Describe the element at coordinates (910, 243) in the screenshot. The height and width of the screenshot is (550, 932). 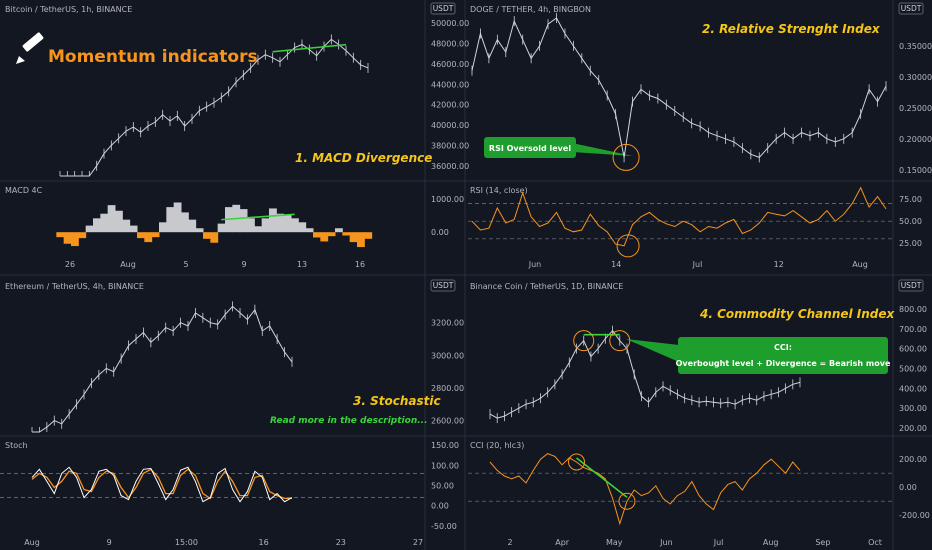
I see `indicator-tick-label: 25.00` at that location.